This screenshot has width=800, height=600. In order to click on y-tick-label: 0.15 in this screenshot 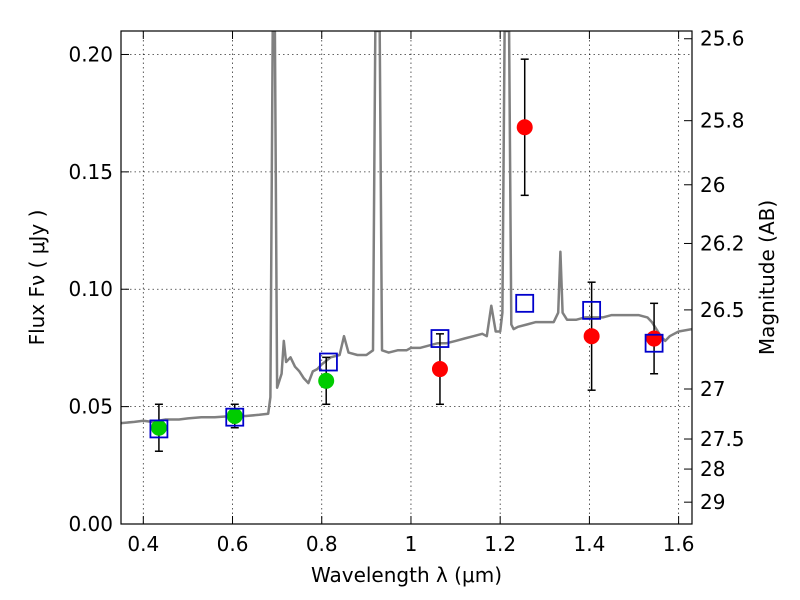, I will do `click(90, 172)`.